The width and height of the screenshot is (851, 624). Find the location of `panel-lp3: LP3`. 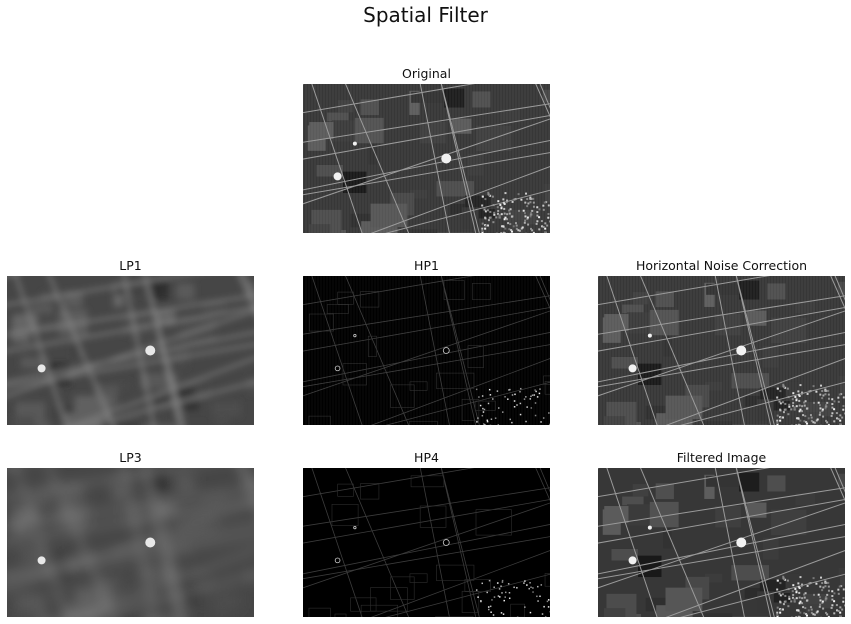

panel-lp3: LP3 is located at coordinates (130, 533).